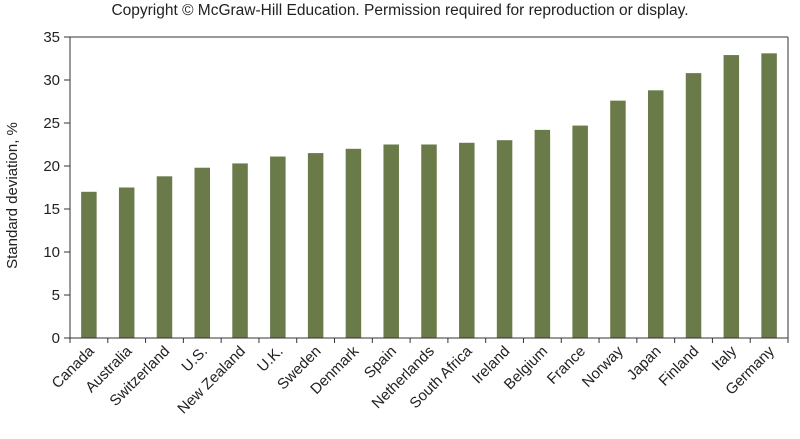 This screenshot has width=800, height=439. Describe the element at coordinates (278, 247) in the screenshot. I see `bar-u-k` at that location.